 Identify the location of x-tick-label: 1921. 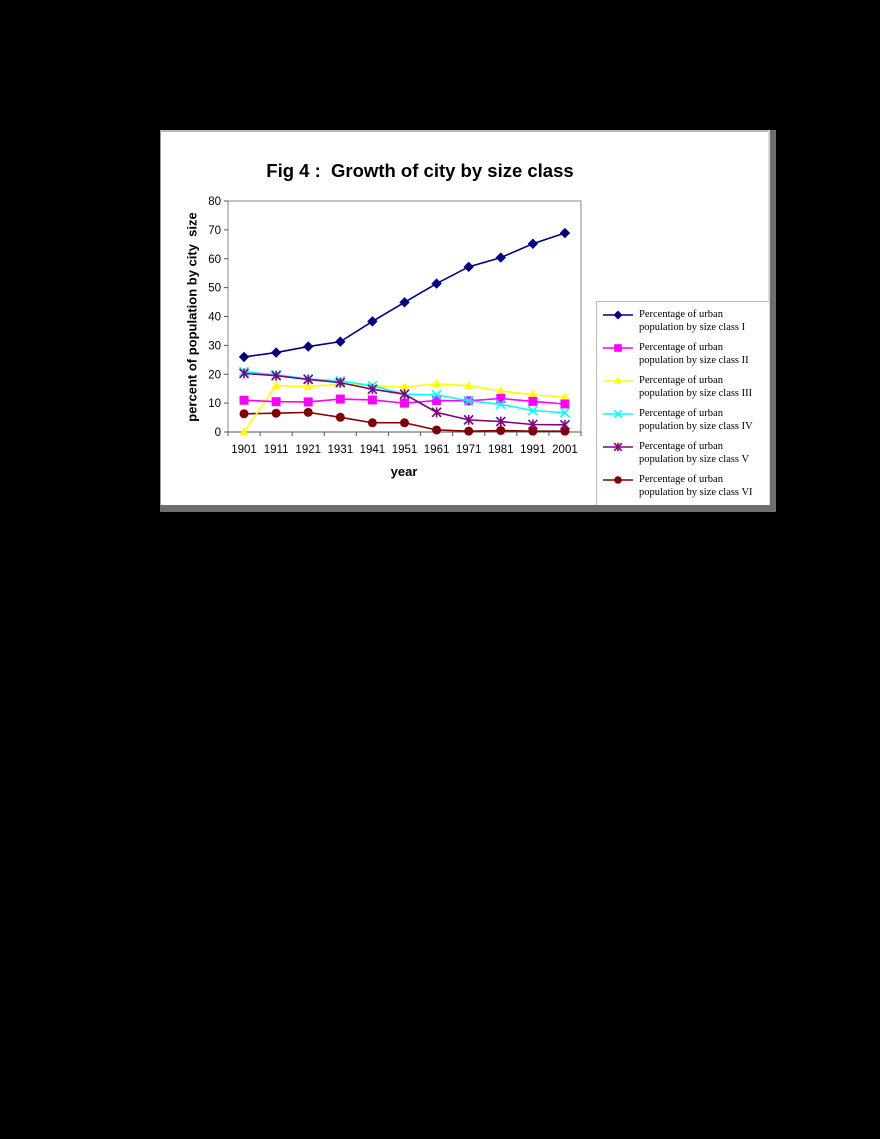
(308, 450).